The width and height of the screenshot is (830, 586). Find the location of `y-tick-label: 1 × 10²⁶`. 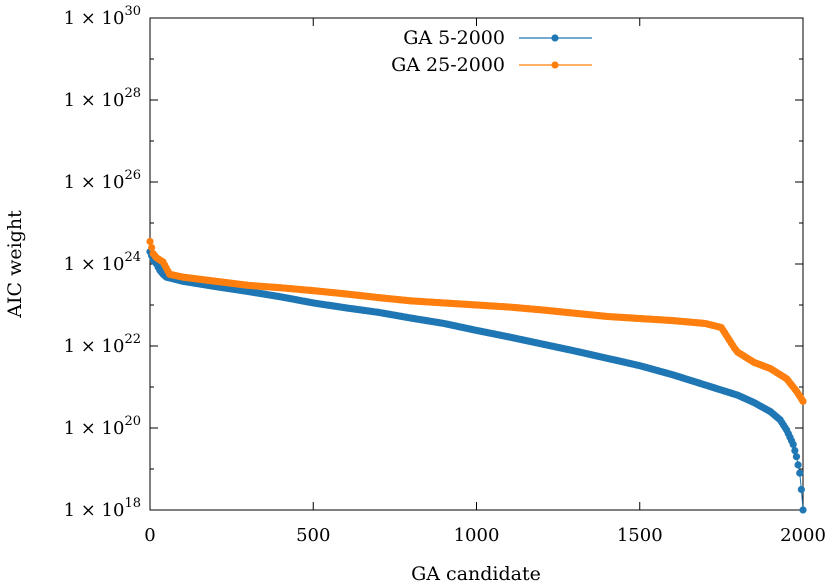

y-tick-label: 1 × 10²⁶ is located at coordinates (102, 180).